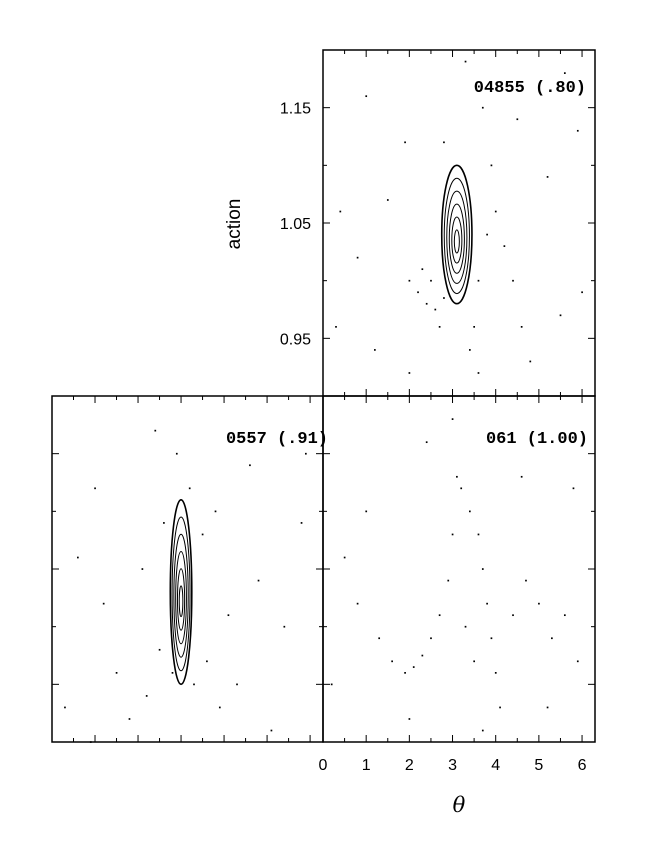  I want to click on x-tick-labels: 0 1 2 3 4 5 6, so click(453, 765).